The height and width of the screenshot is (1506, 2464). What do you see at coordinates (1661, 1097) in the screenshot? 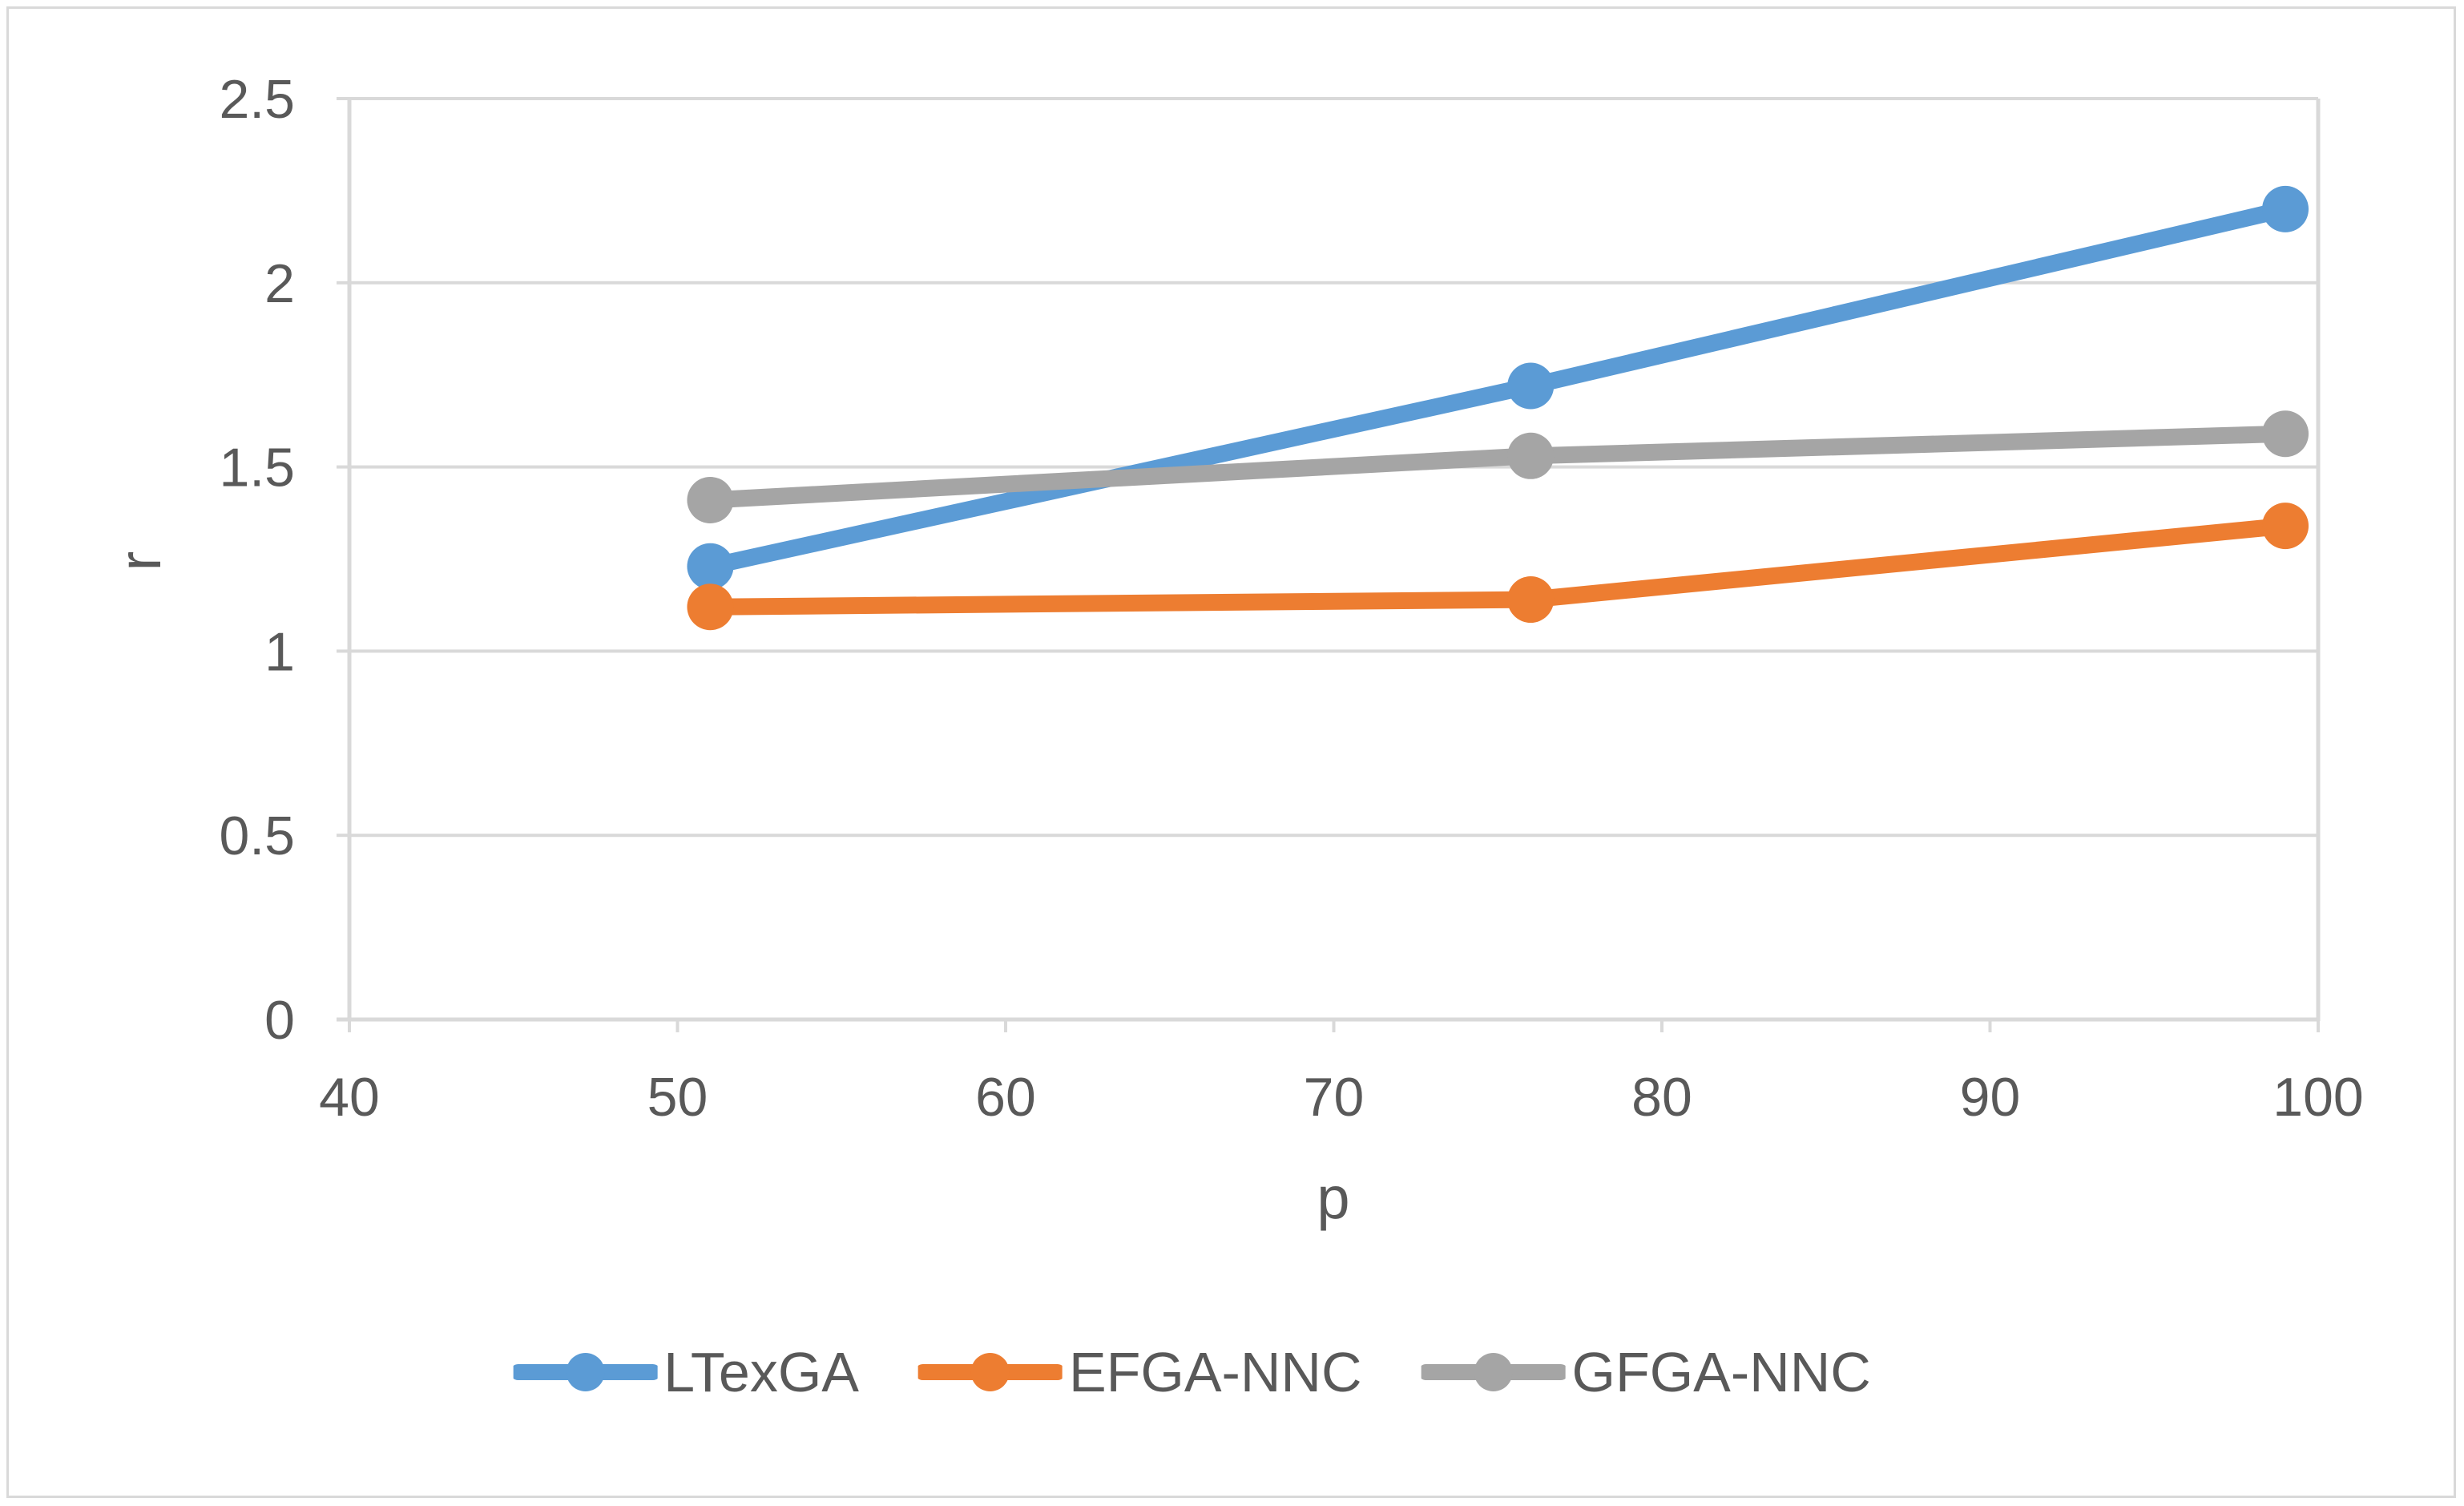
I see `x-tick-label-80: 80` at bounding box center [1661, 1097].